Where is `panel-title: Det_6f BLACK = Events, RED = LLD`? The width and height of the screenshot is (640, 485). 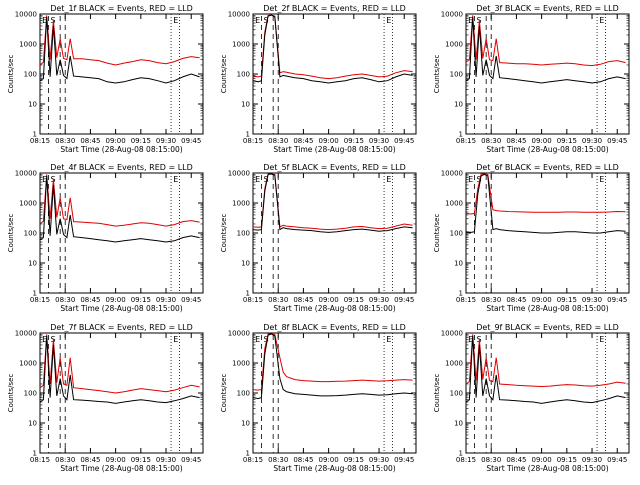 panel-title: Det_6f BLACK = Events, RED = LLD is located at coordinates (547, 167).